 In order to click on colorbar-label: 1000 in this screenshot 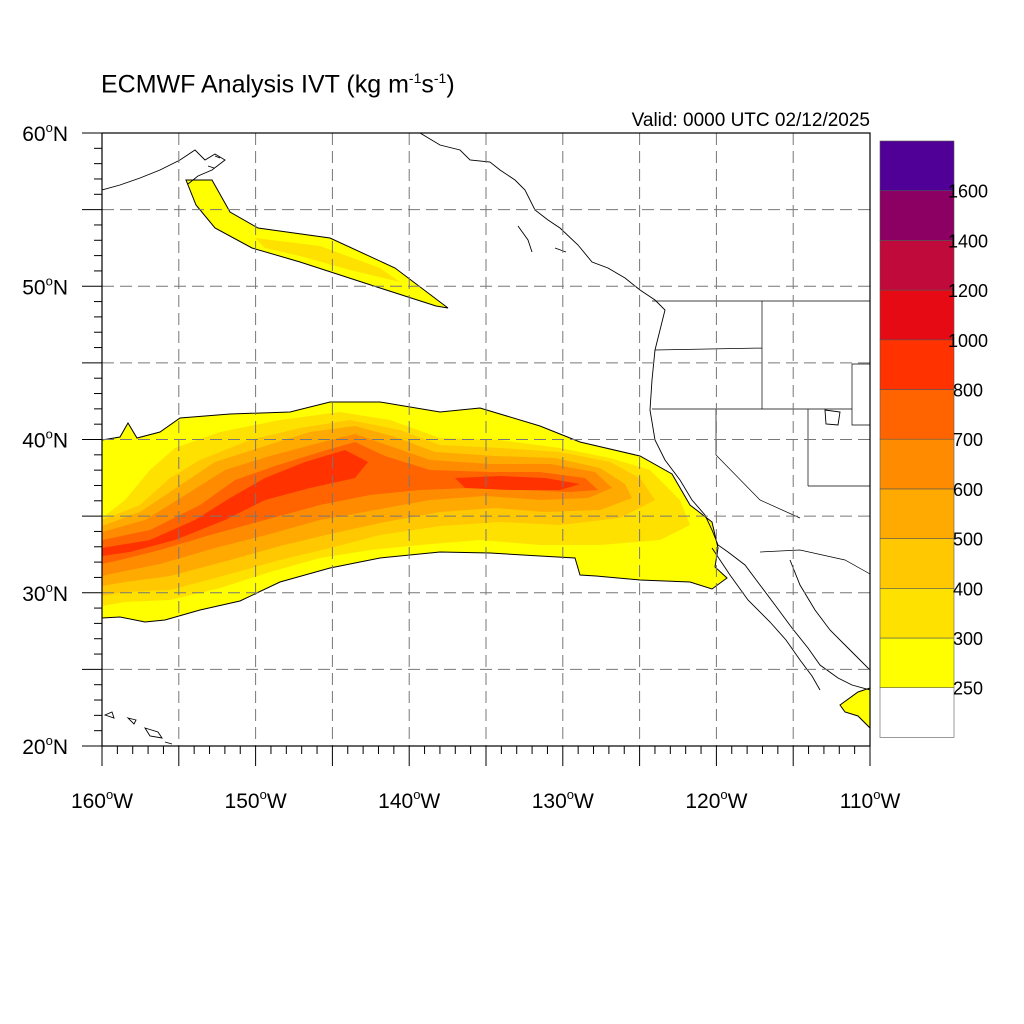, I will do `click(968, 341)`.